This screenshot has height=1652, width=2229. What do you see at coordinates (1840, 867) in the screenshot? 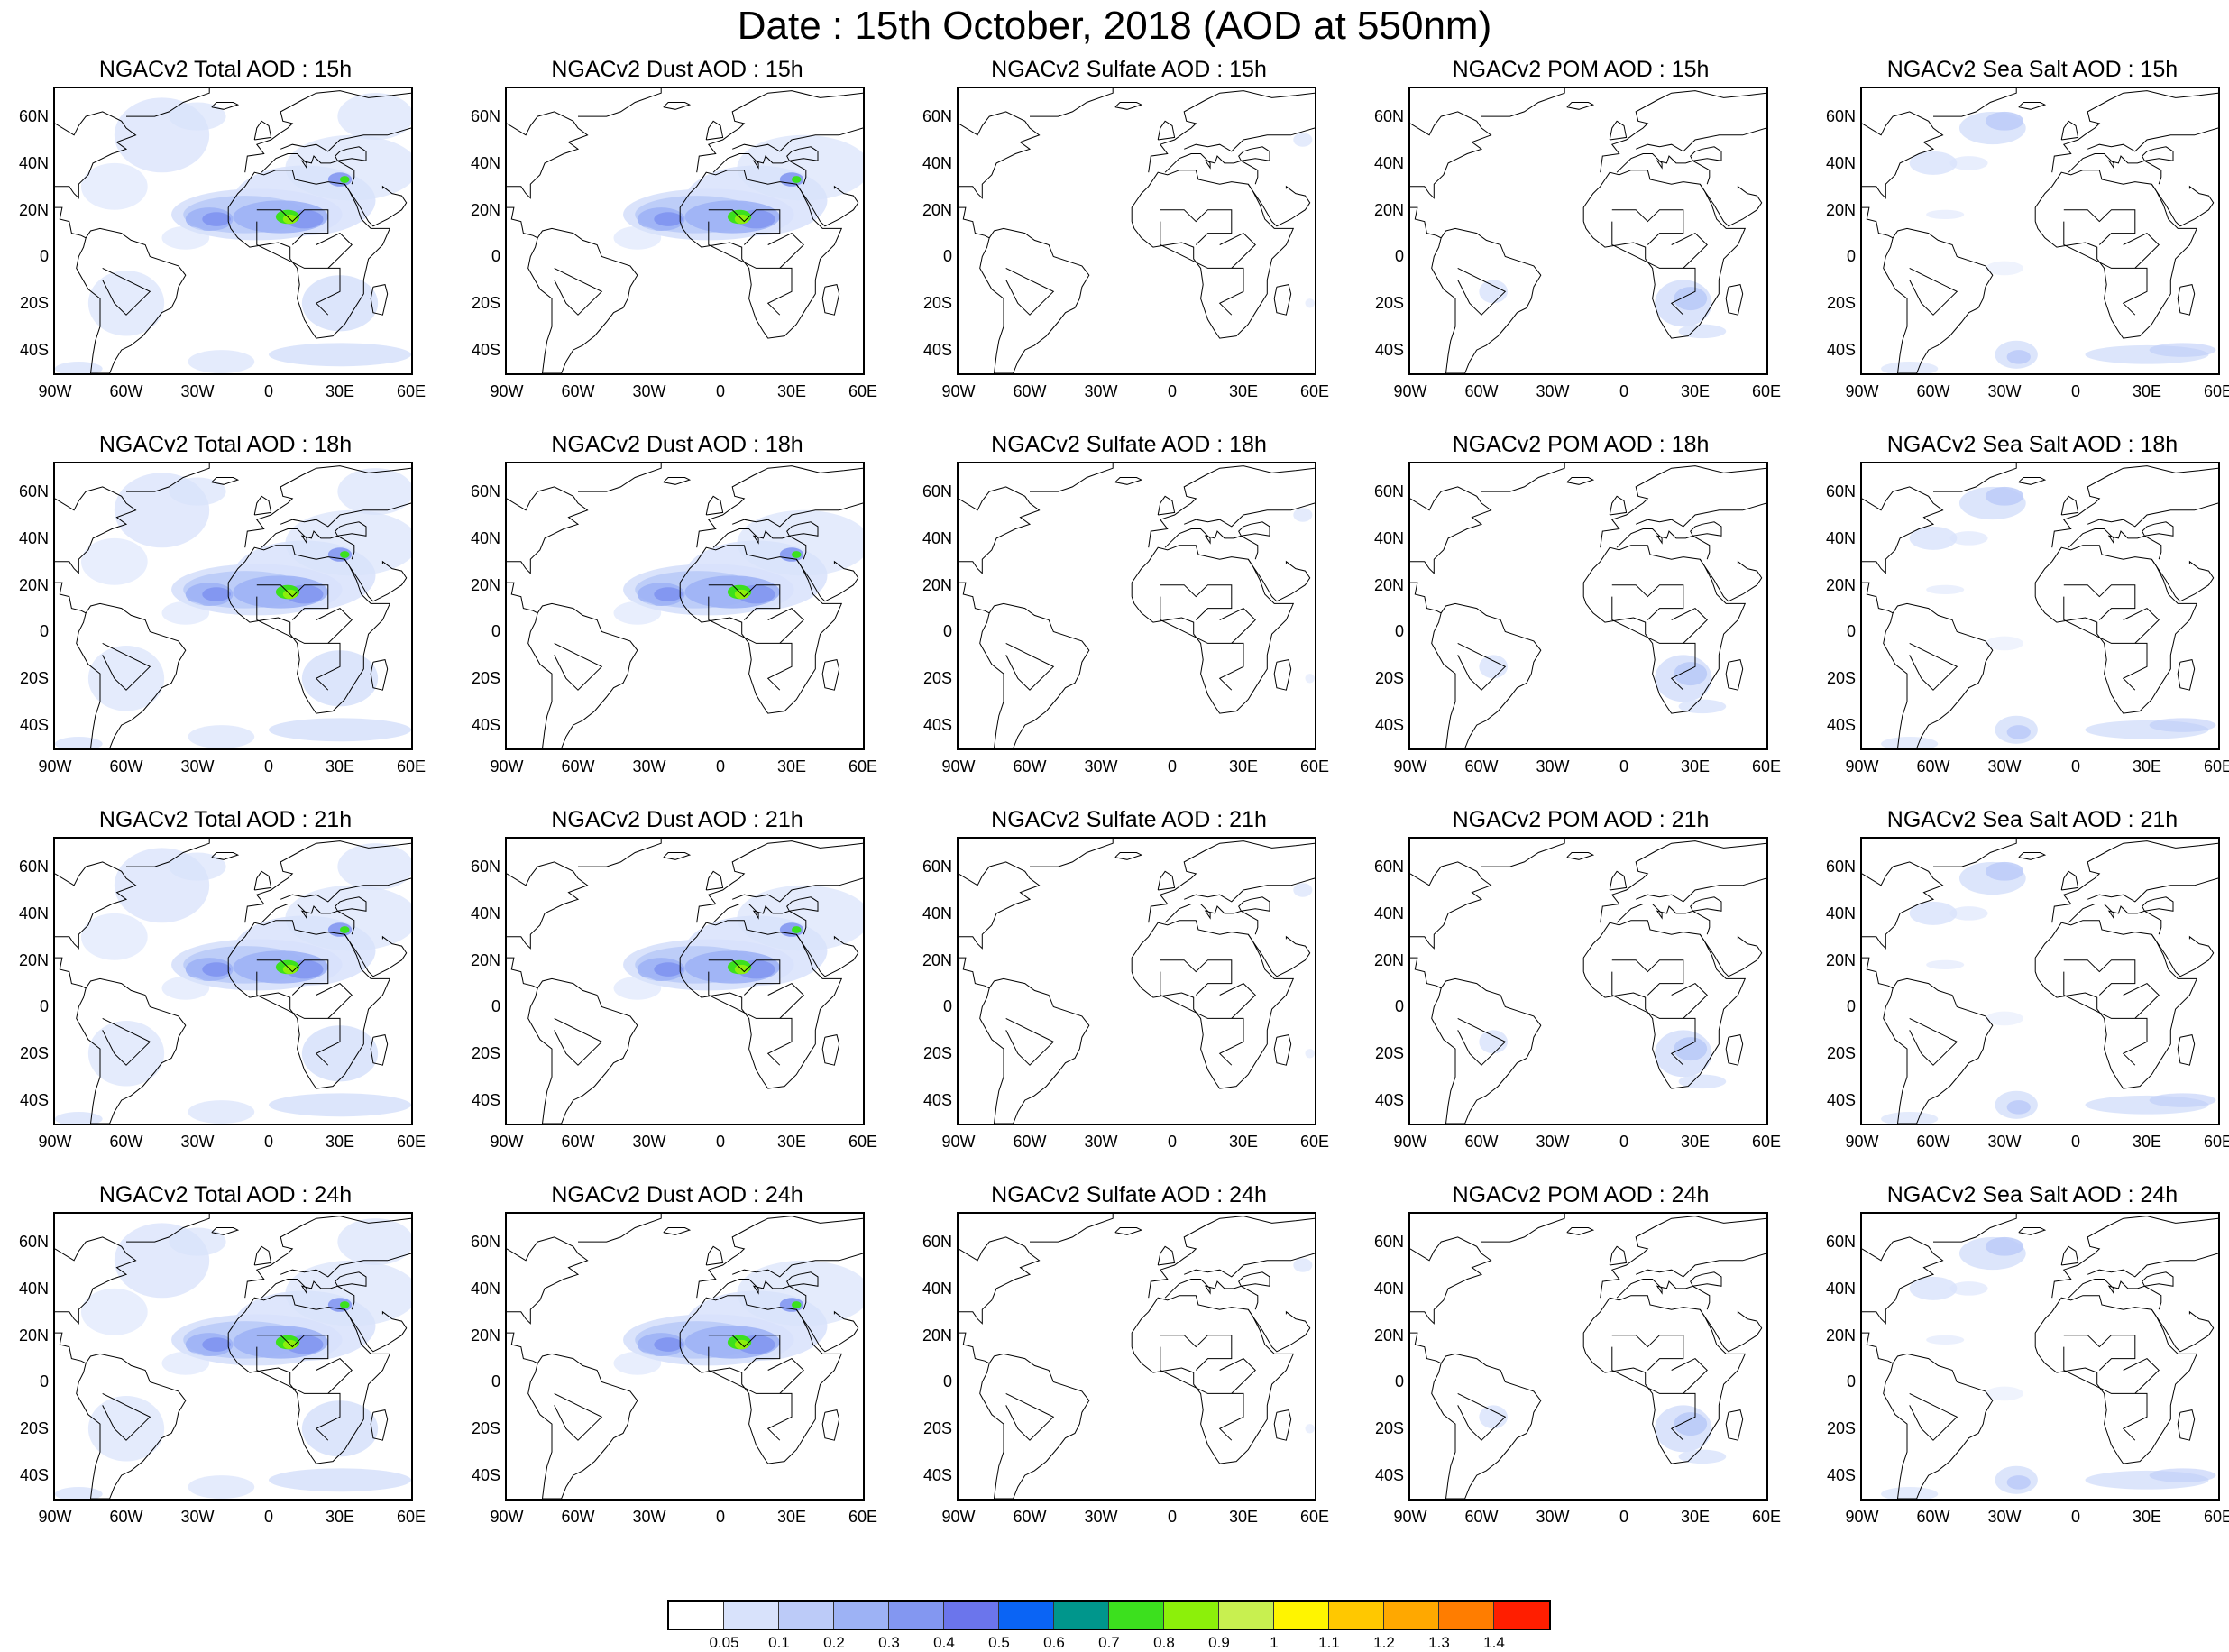
I see `lat-tick-label: 60N` at bounding box center [1840, 867].